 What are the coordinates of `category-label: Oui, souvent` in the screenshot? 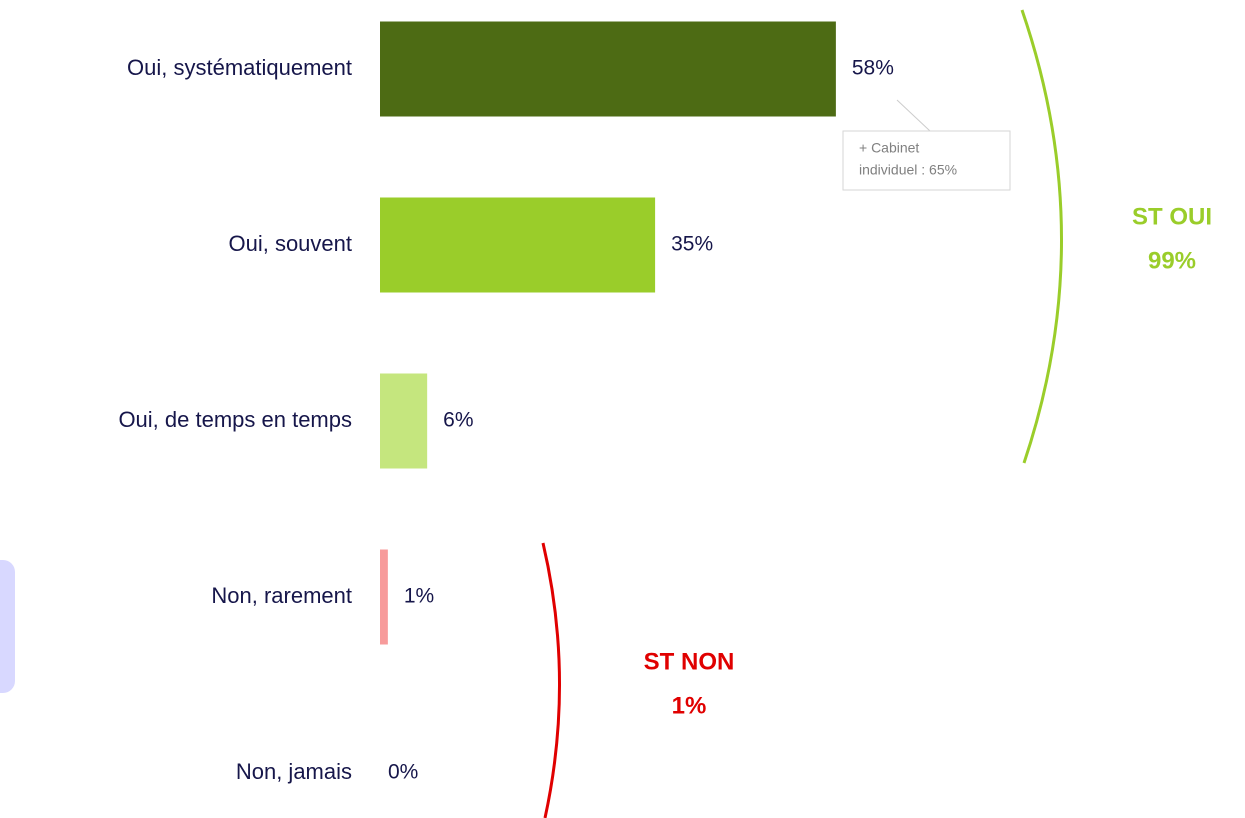 It's located at (290, 243).